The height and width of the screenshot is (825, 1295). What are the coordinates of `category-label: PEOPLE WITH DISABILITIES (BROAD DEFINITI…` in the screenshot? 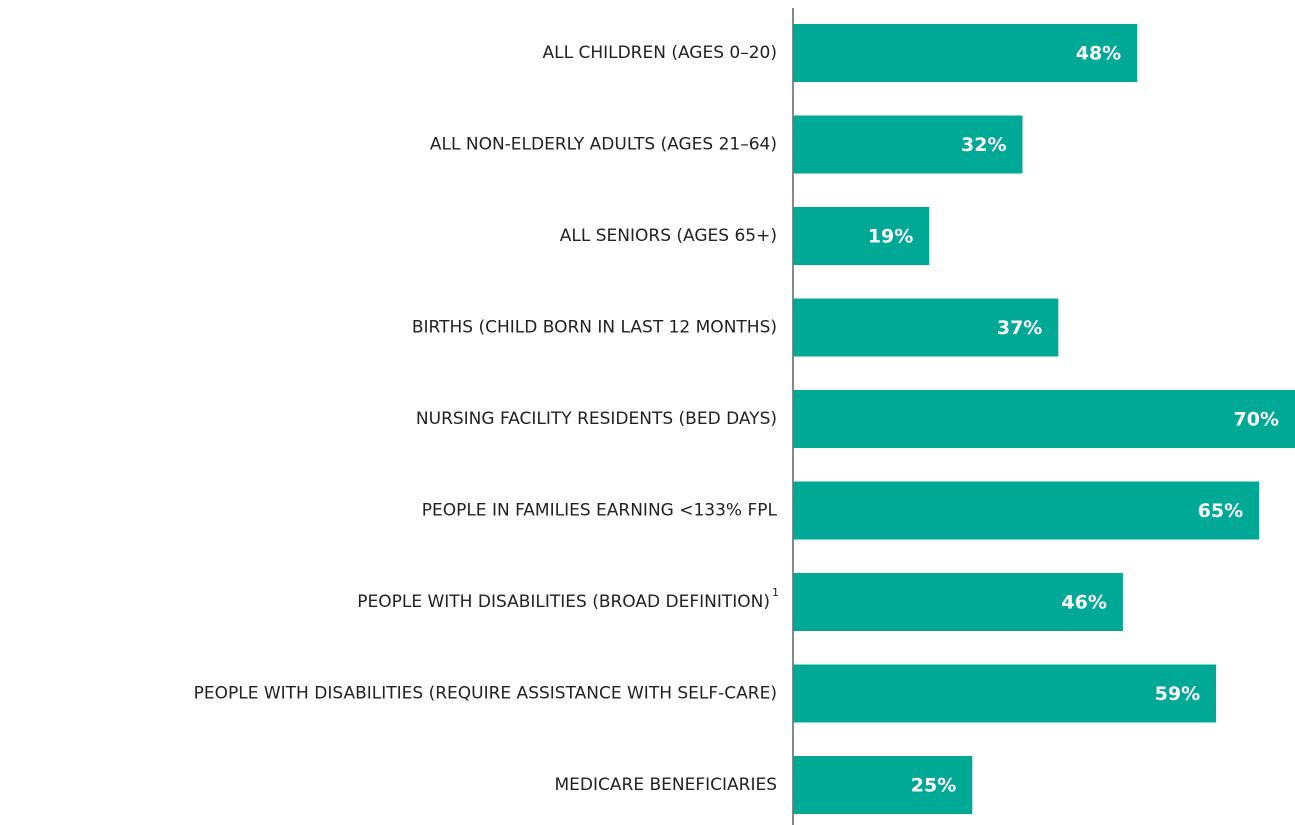 It's located at (563, 602).